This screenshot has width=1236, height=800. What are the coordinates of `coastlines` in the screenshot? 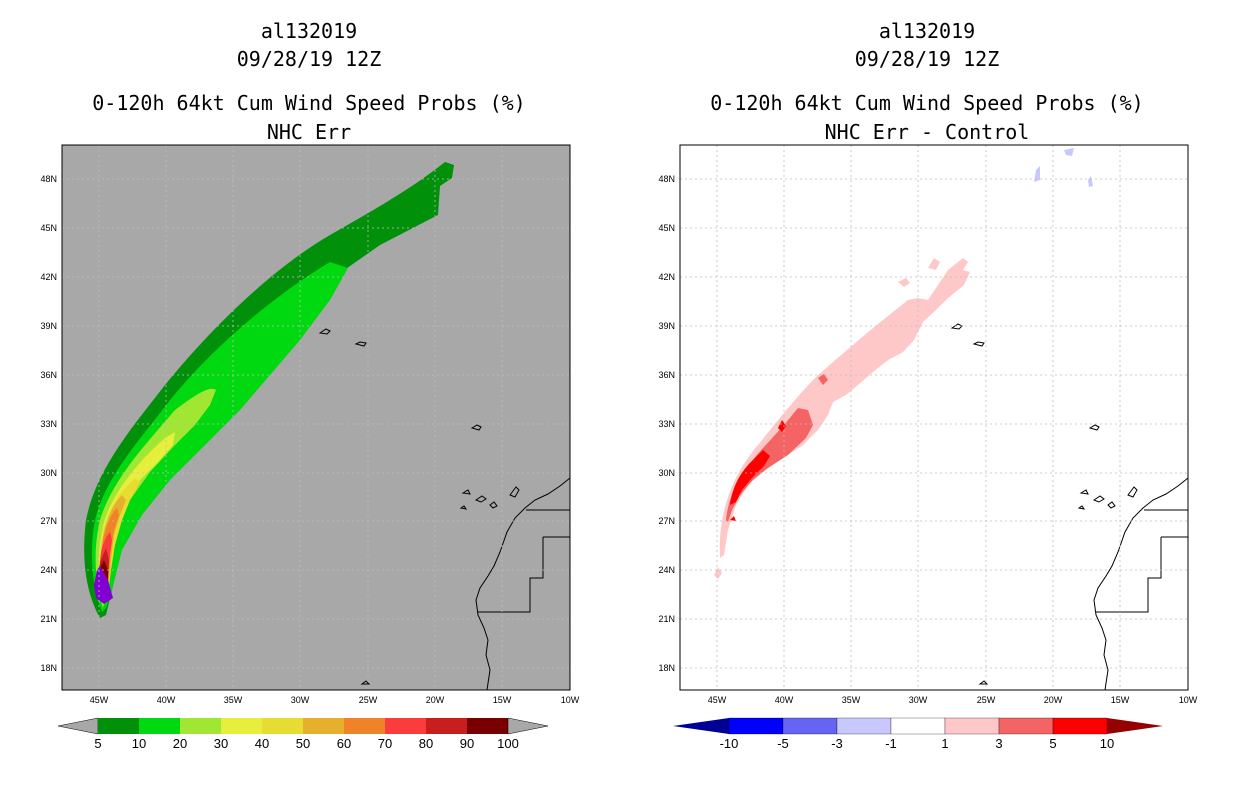 It's located at (1069, 506).